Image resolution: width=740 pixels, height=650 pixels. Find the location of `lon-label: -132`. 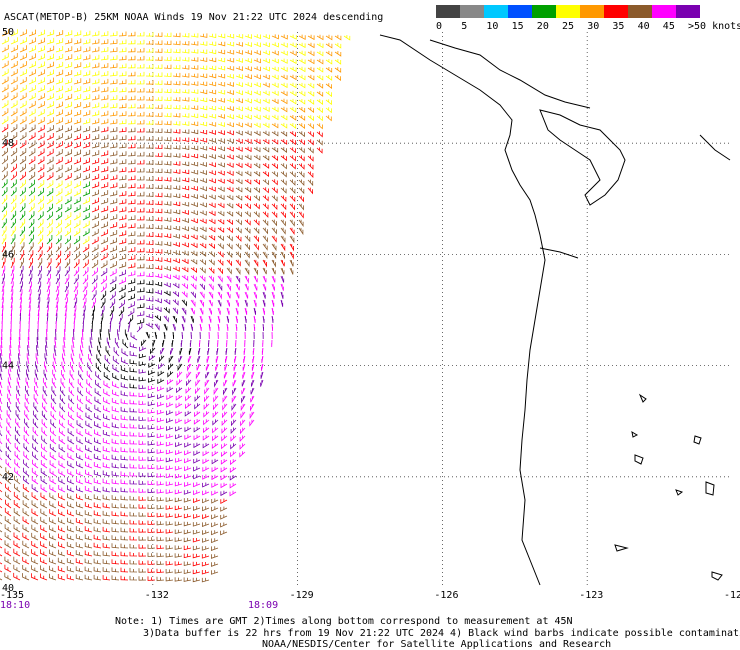

lon-label: -132 is located at coordinates (157, 595).